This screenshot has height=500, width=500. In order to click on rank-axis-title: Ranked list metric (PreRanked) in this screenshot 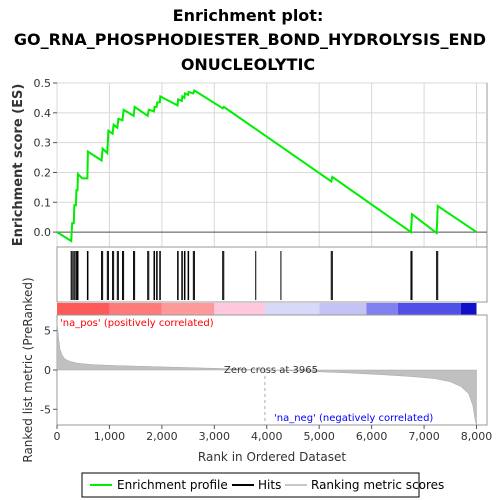, I will do `click(28, 369)`.